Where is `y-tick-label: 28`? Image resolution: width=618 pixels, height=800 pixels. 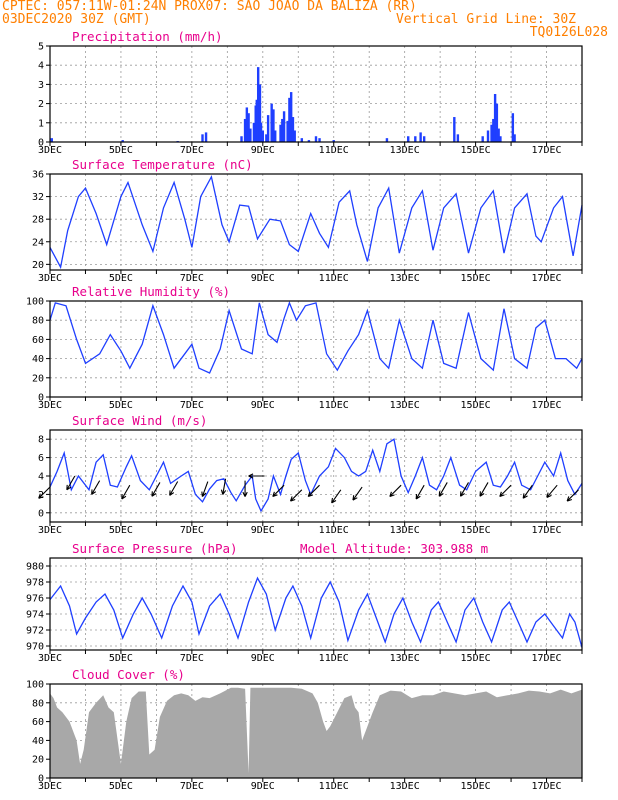
y-tick-label: 28 is located at coordinates (38, 220).